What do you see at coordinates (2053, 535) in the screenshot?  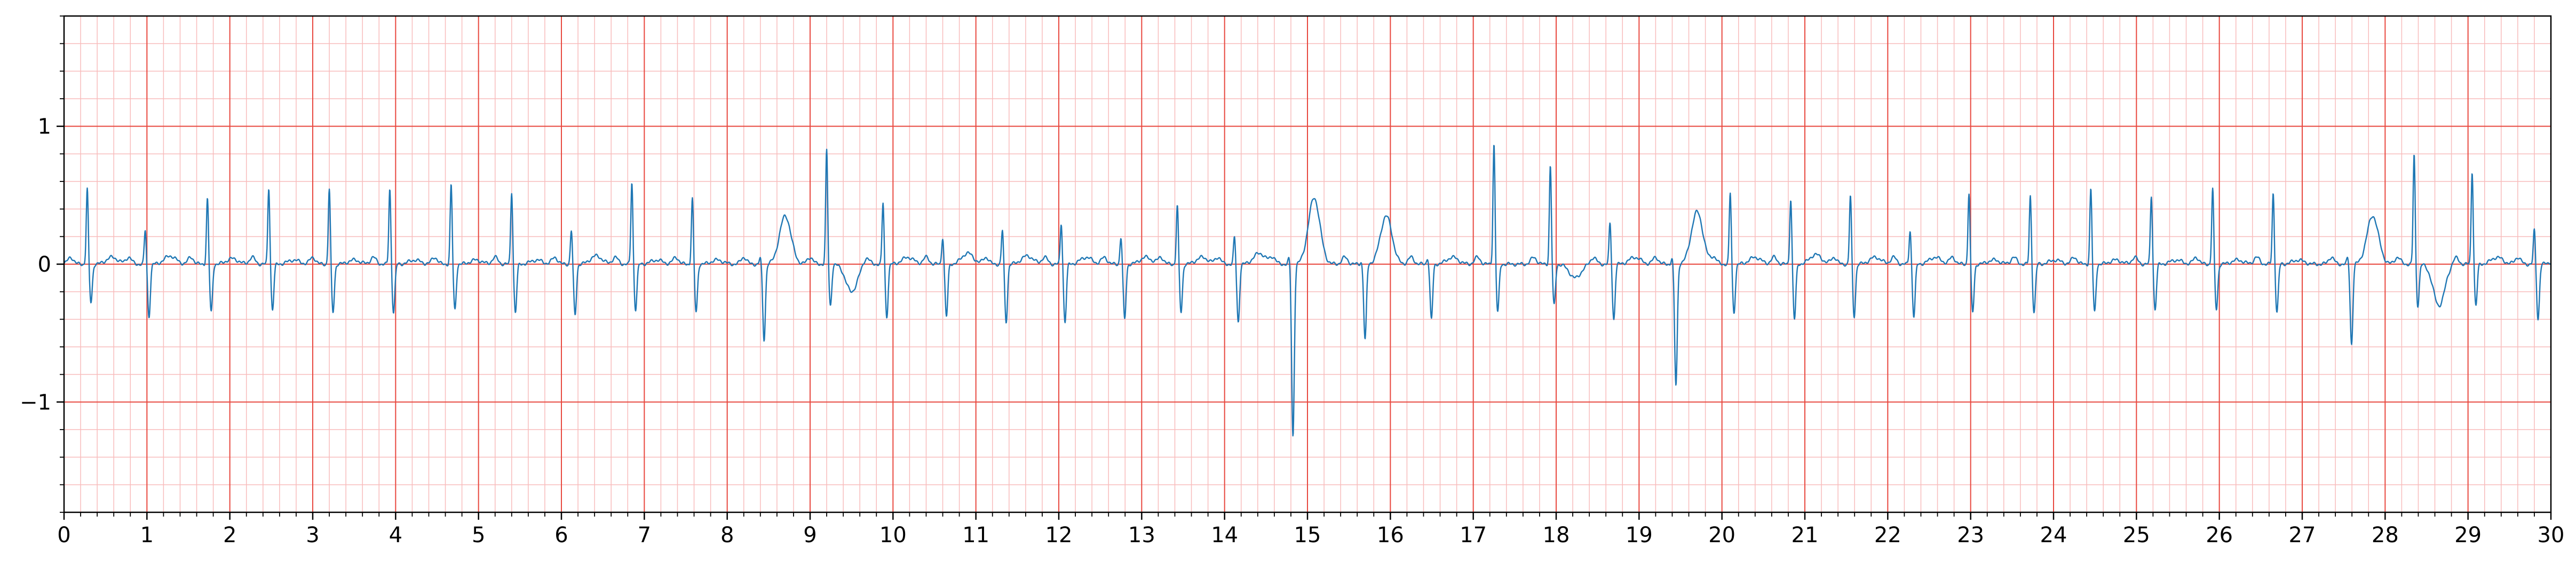 I see `x-tick-label: 24` at bounding box center [2053, 535].